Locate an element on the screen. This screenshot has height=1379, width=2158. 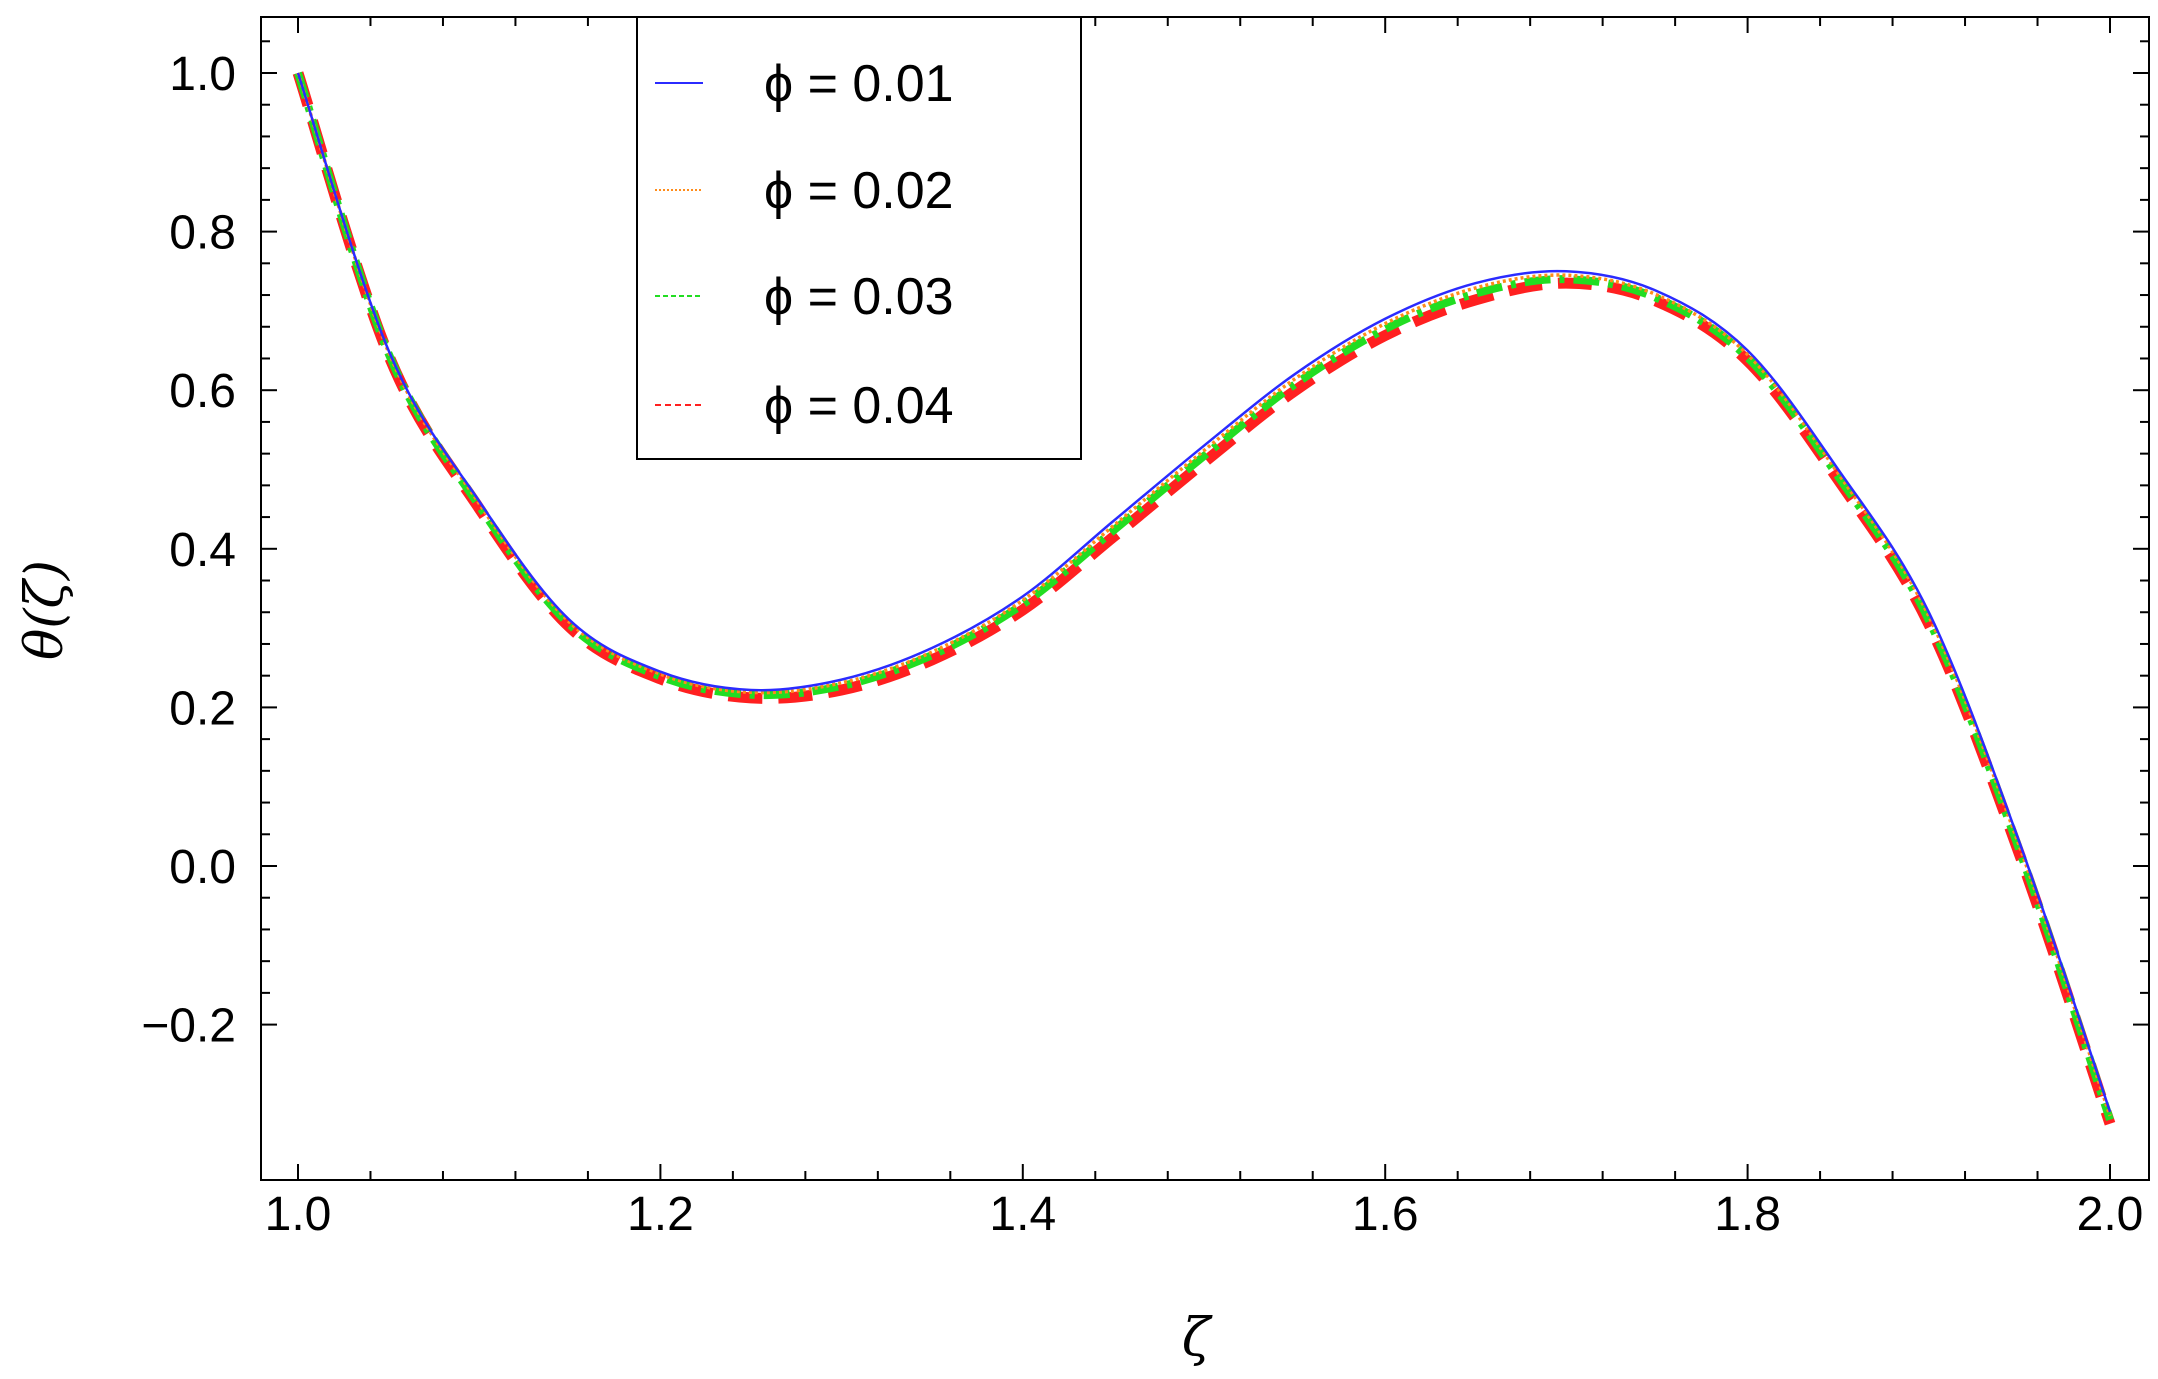
y-tick-label: 0.6 is located at coordinates (202, 391).